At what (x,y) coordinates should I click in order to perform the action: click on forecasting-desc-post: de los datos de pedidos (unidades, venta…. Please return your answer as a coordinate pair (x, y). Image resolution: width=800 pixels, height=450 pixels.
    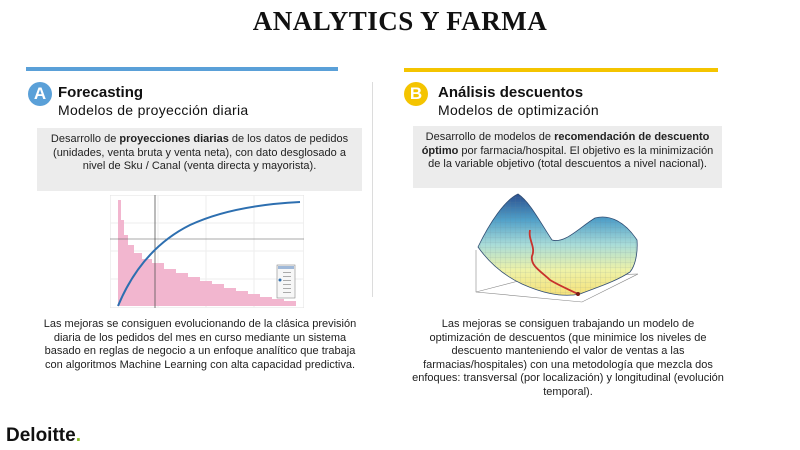
    Looking at the image, I should click on (201, 152).